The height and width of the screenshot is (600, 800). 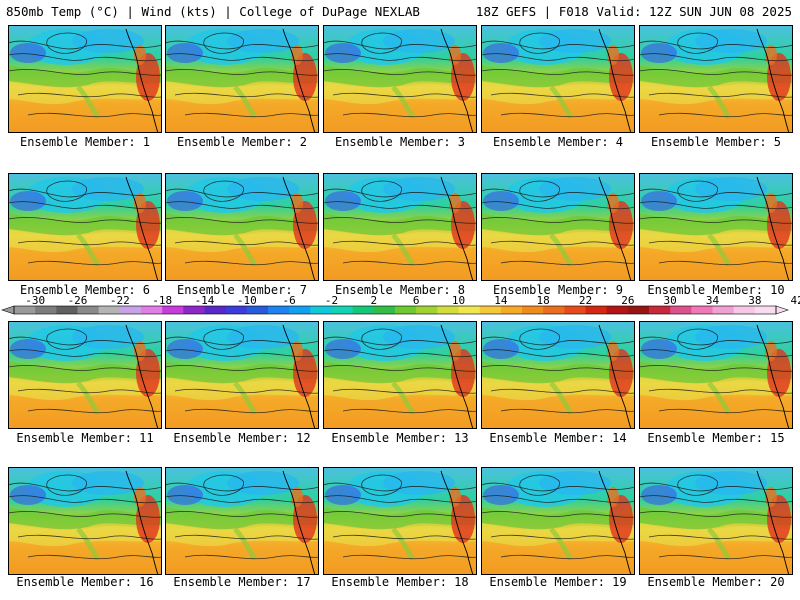 I want to click on colorbar-tick-label: 18, so click(x=543, y=301).